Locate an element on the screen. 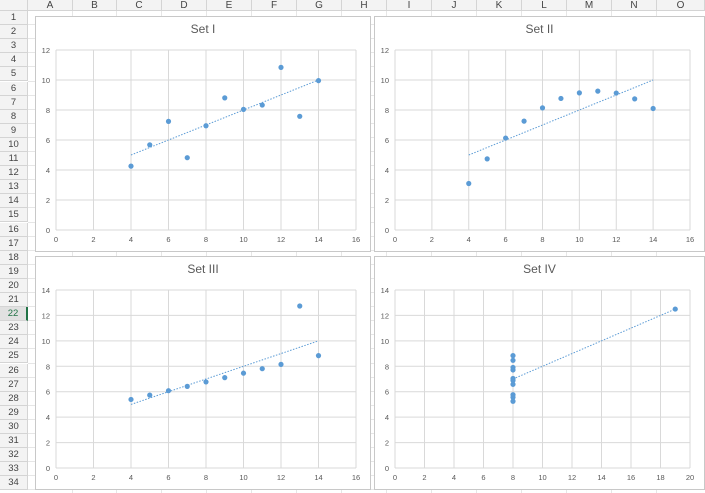 This screenshot has height=493, width=705. row-header: 29 is located at coordinates (14, 412).